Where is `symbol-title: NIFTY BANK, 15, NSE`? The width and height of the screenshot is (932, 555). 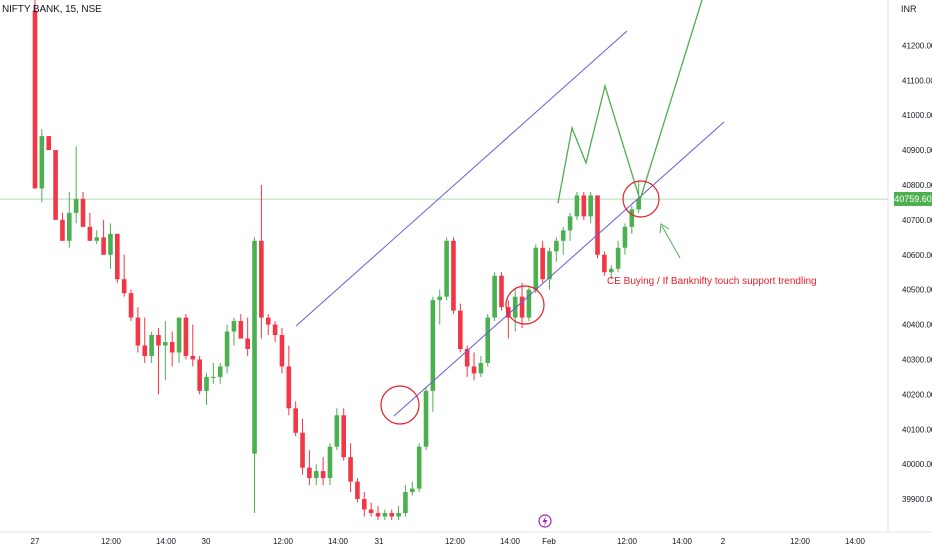 symbol-title: NIFTY BANK, 15, NSE is located at coordinates (52, 9).